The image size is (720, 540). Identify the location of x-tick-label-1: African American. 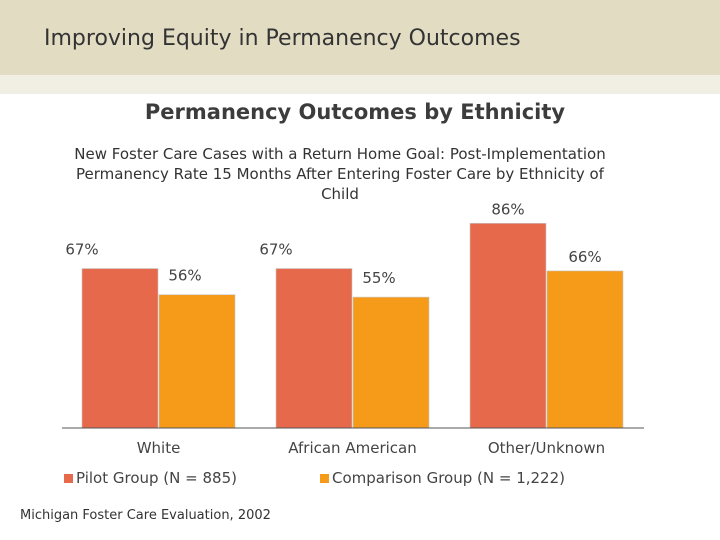
(352, 448).